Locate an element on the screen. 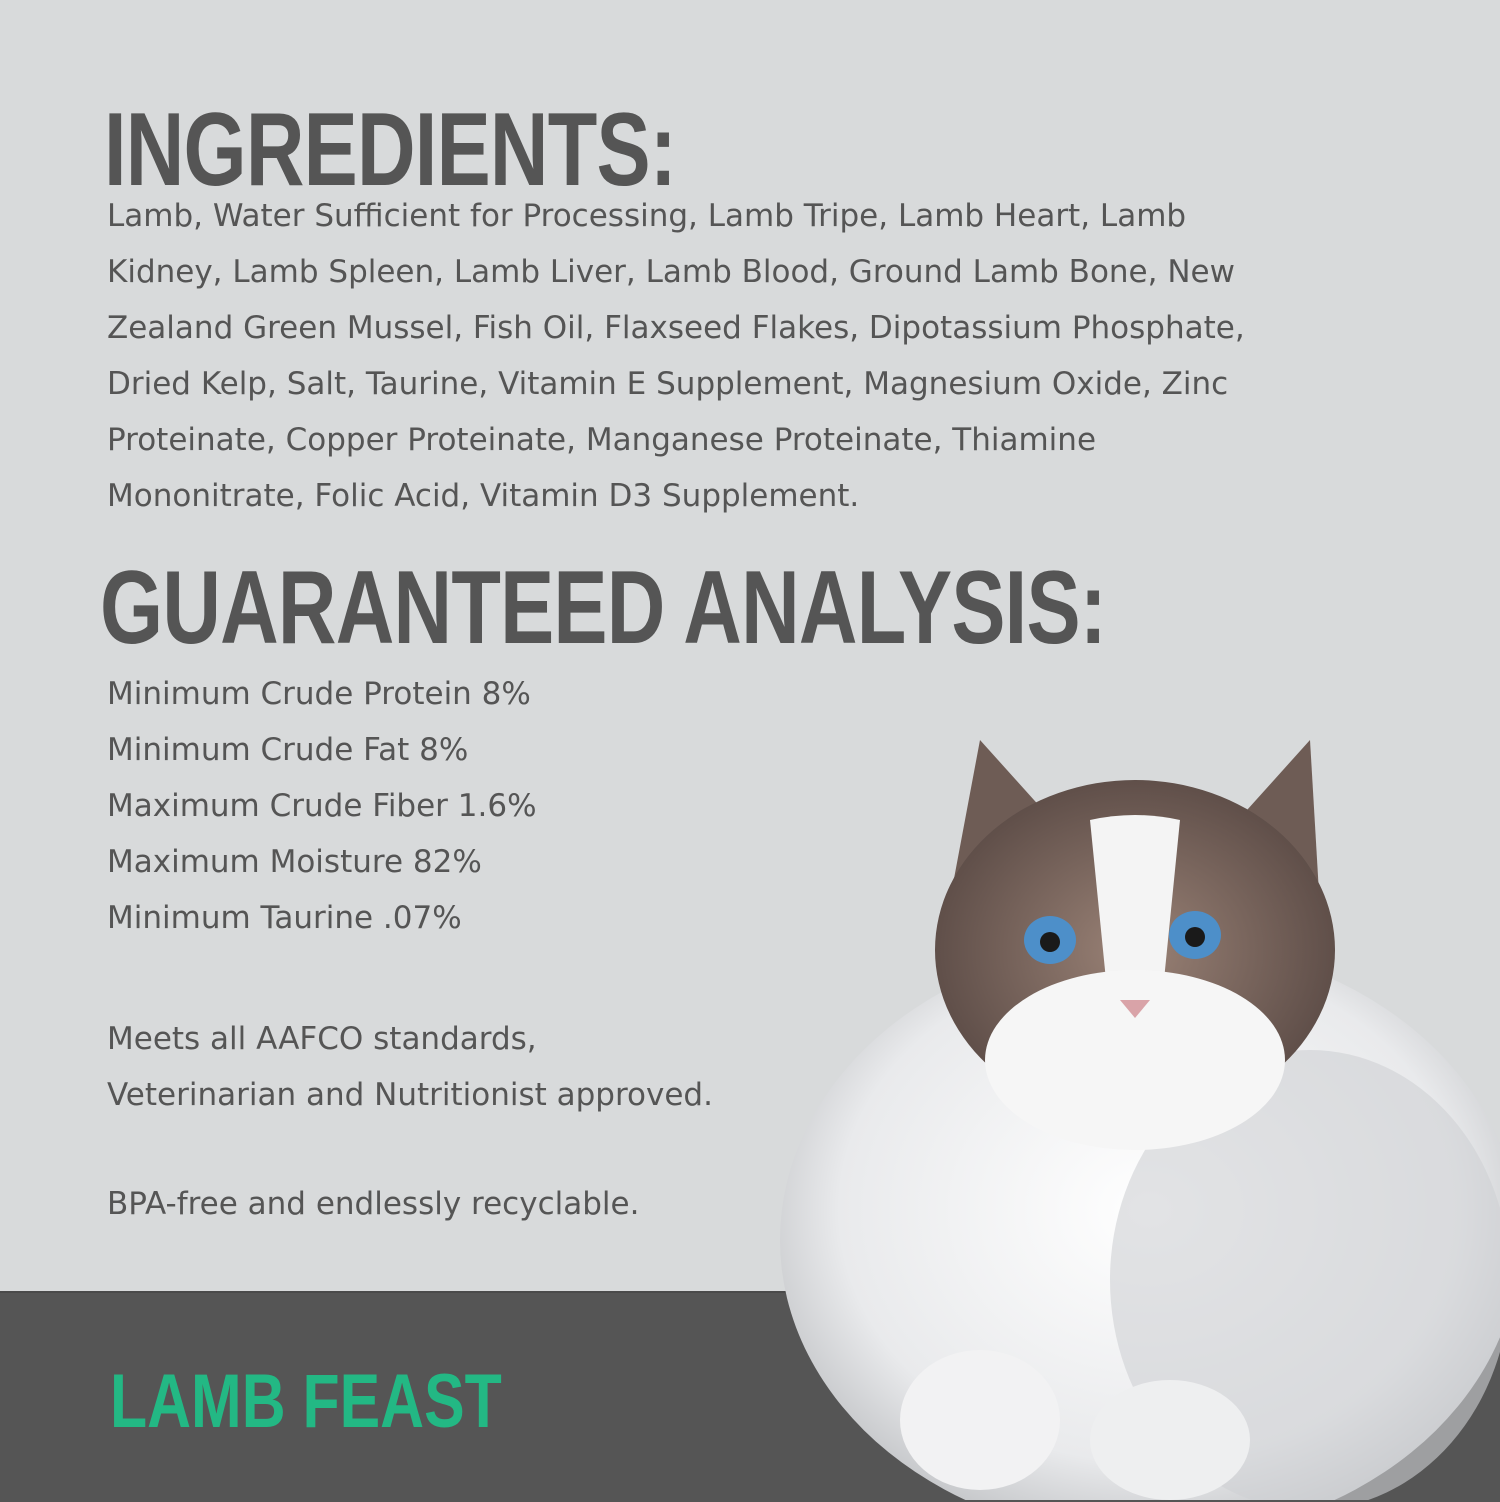 The image size is (1500, 1502). recycle-note: BPA-free and endlessly recyclable. is located at coordinates (373, 1204).